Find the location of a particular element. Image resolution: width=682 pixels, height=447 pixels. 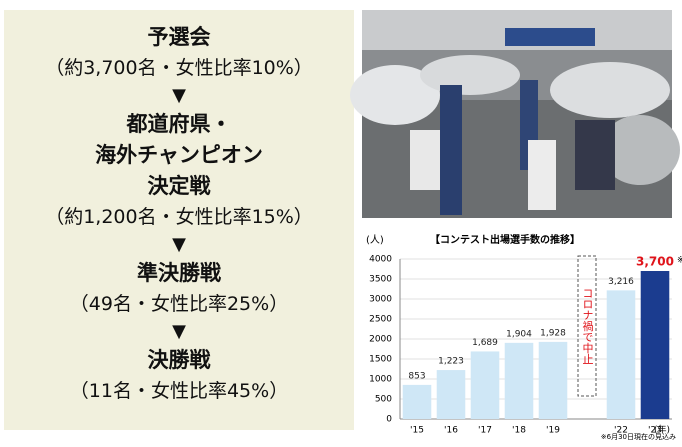

gap-box is located at coordinates (587, 326).